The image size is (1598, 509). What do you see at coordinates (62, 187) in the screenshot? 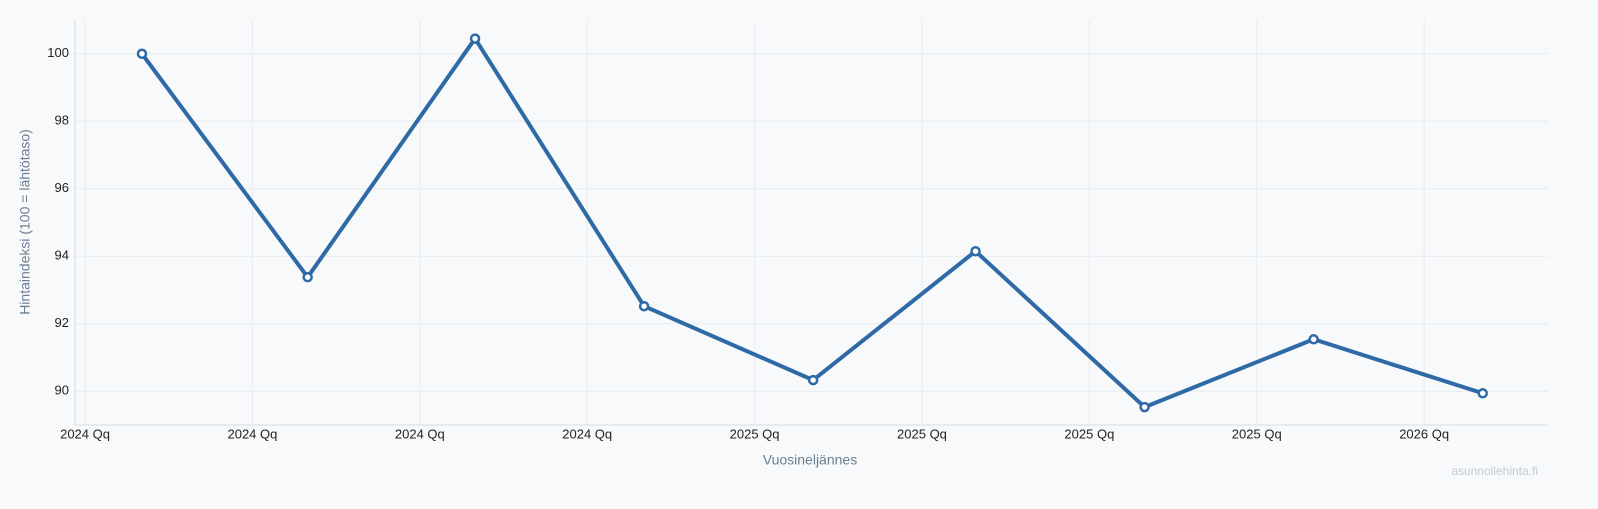
I see `y-tick-label: 96` at bounding box center [62, 187].